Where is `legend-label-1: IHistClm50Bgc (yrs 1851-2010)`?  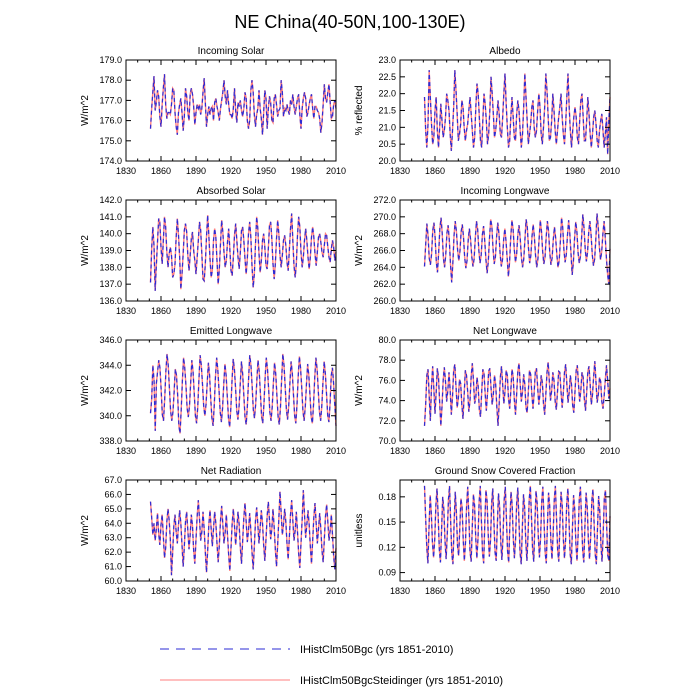 legend-label-1: IHistClm50Bgc (yrs 1851-2010) is located at coordinates (376, 650).